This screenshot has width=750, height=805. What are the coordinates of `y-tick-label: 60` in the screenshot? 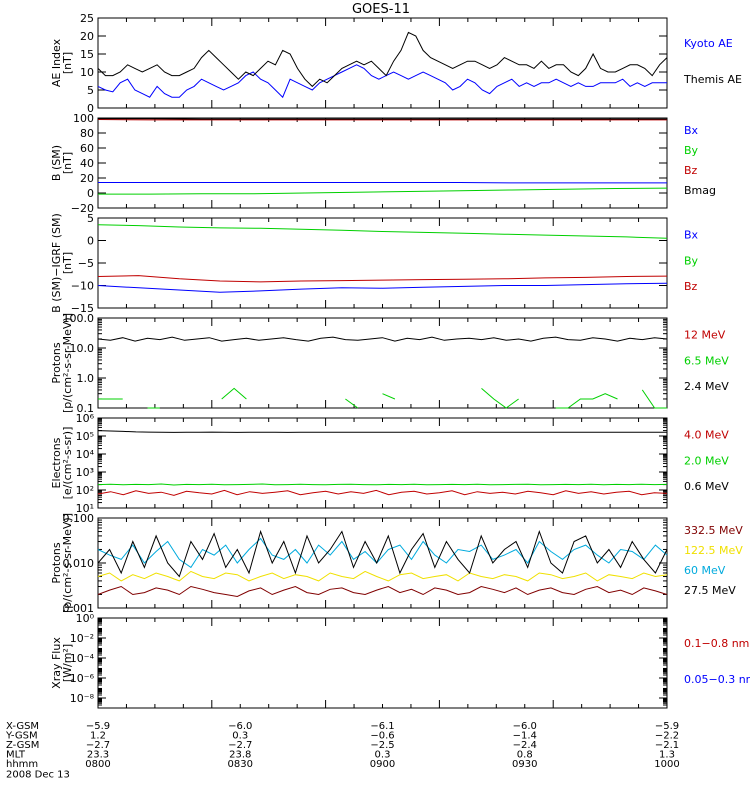 It's located at (87, 148).